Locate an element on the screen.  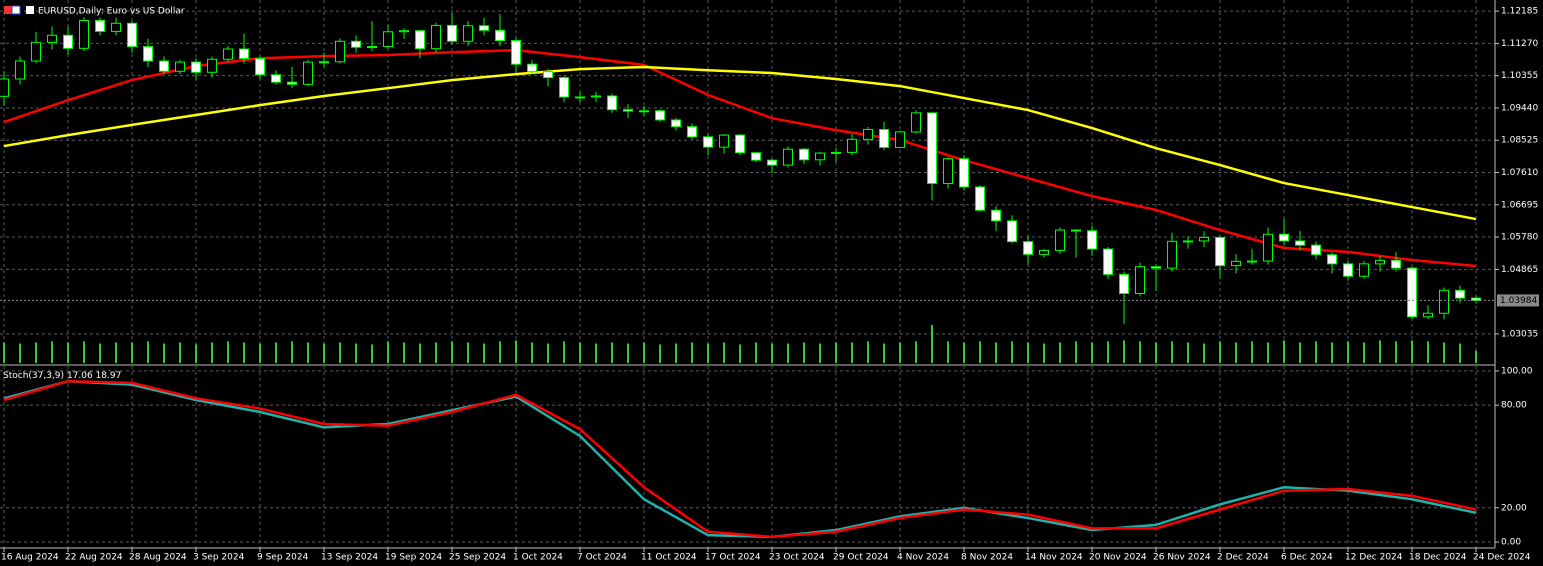
indicator-name: Stoch(37,3,9) is located at coordinates (33, 376).